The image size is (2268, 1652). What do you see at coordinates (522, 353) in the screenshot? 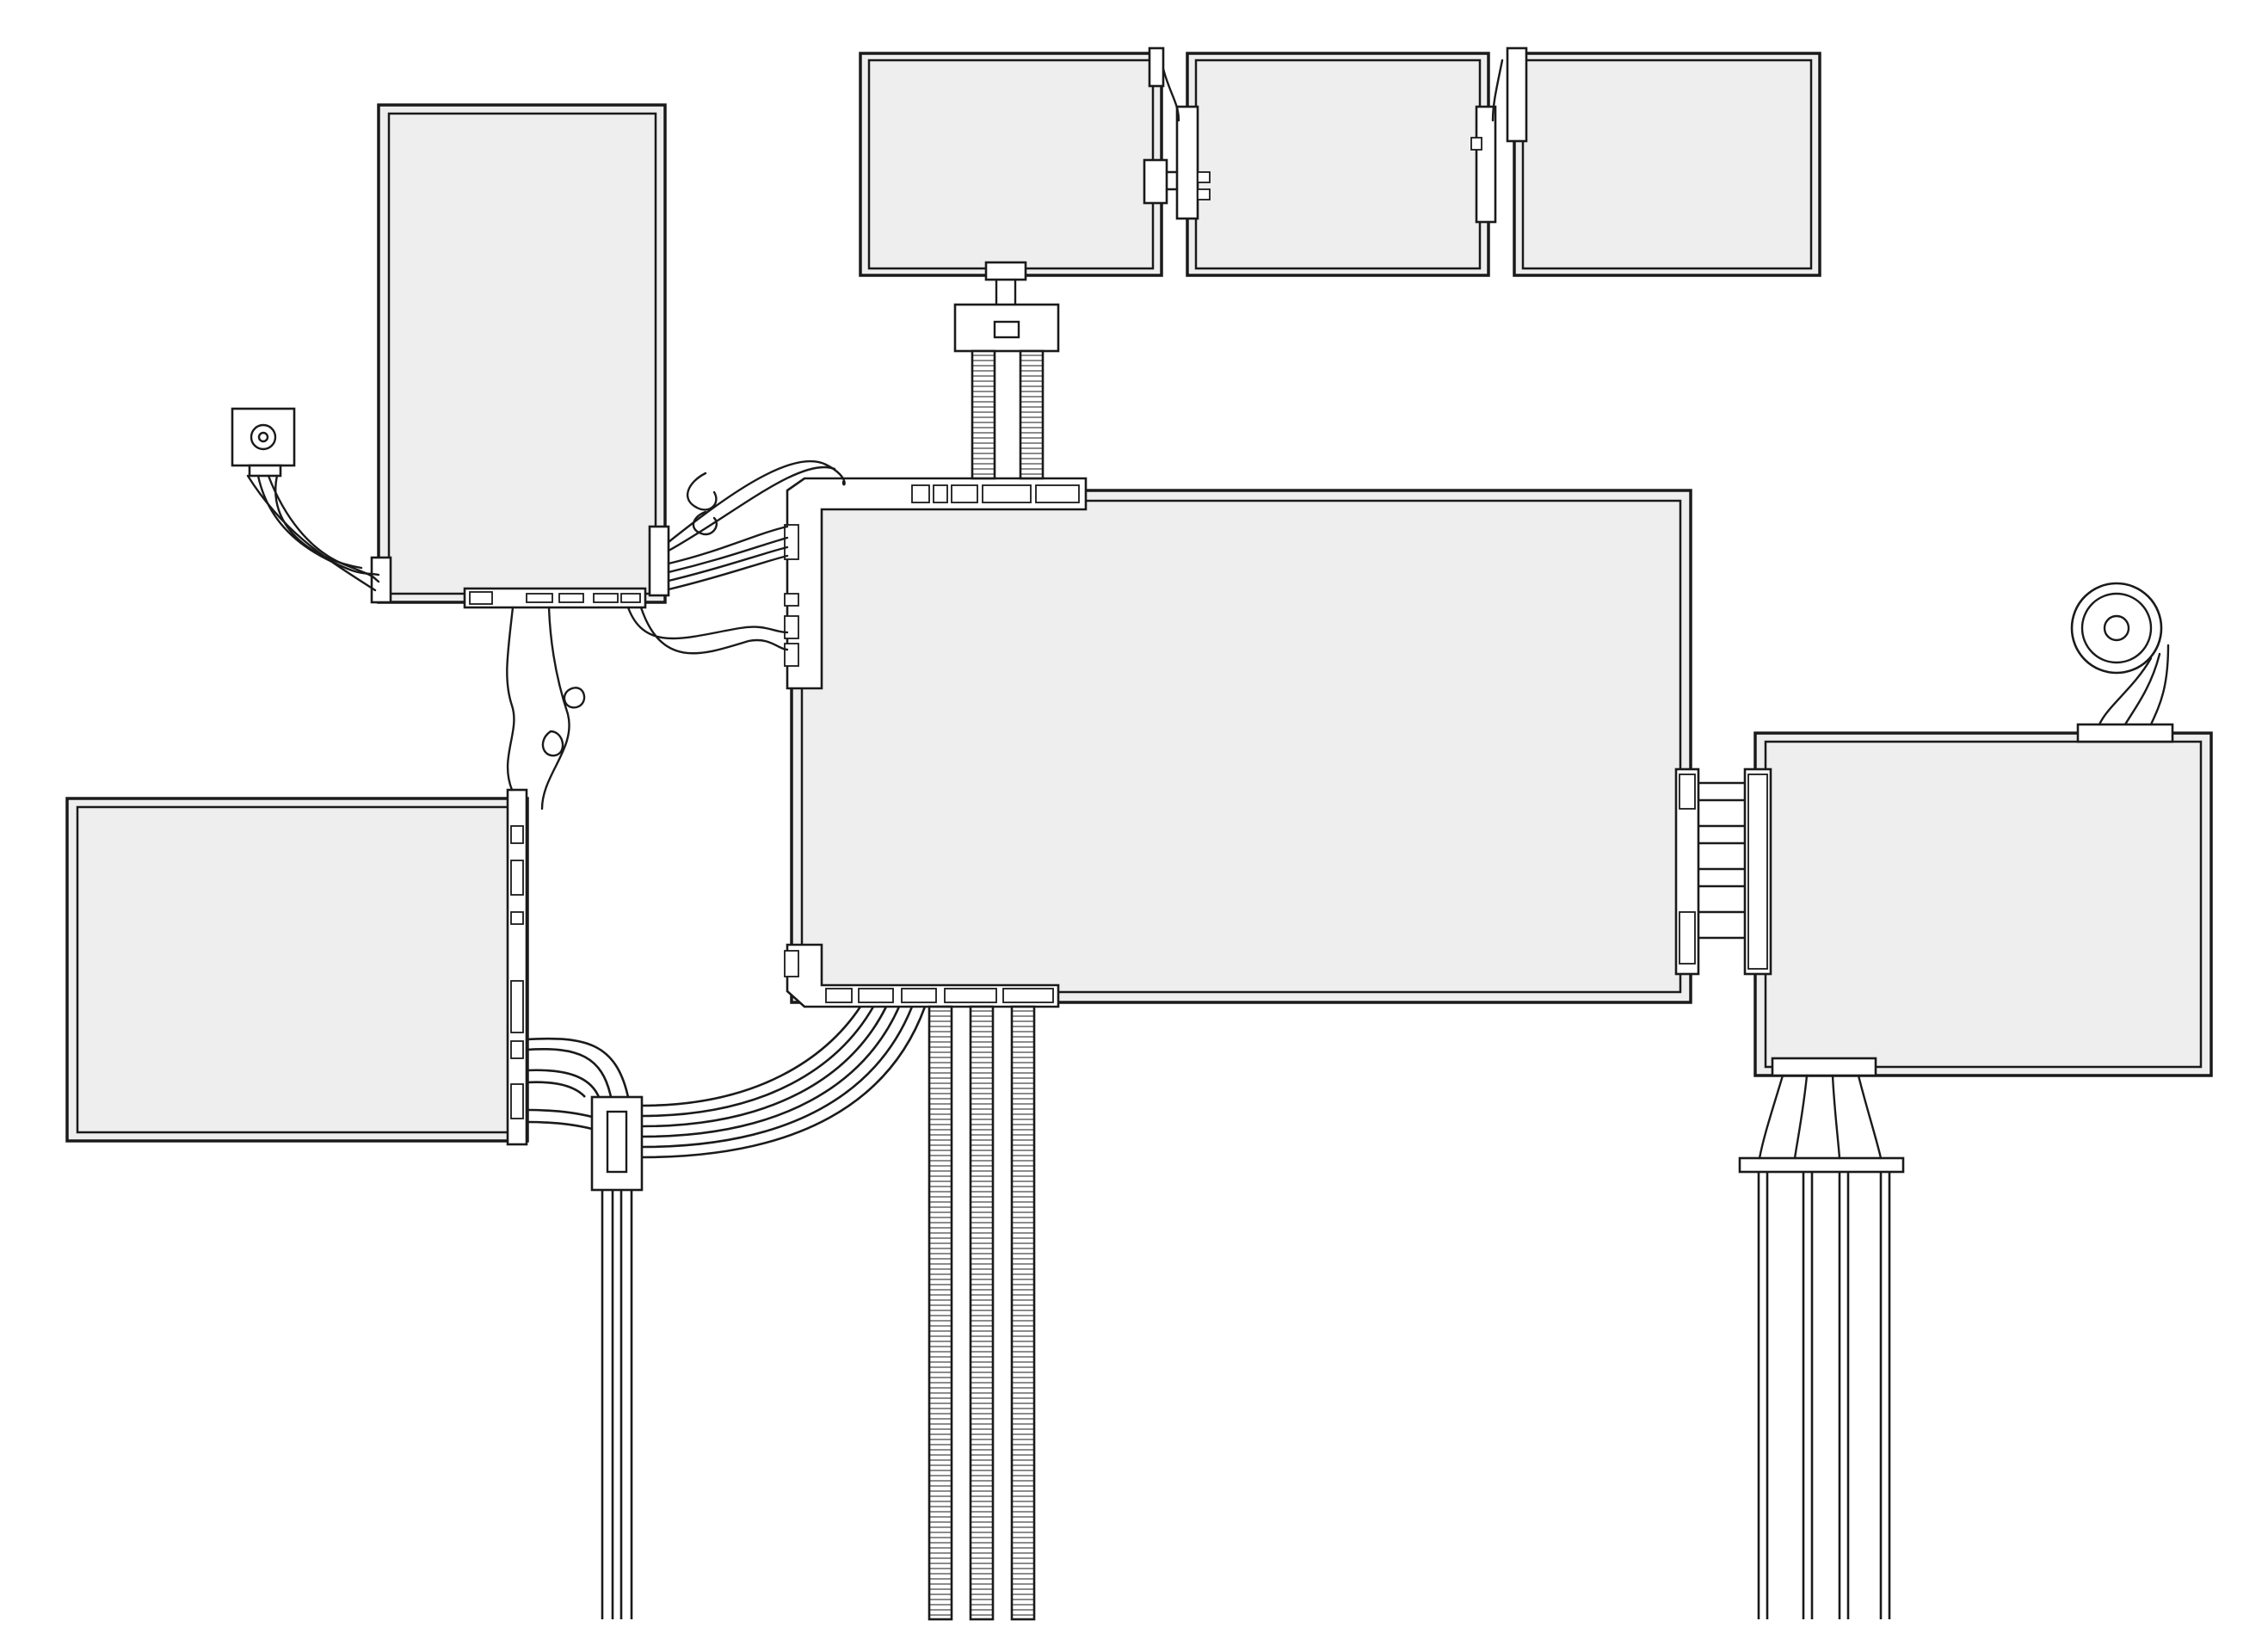
I see `top-left-tall-panel` at bounding box center [522, 353].